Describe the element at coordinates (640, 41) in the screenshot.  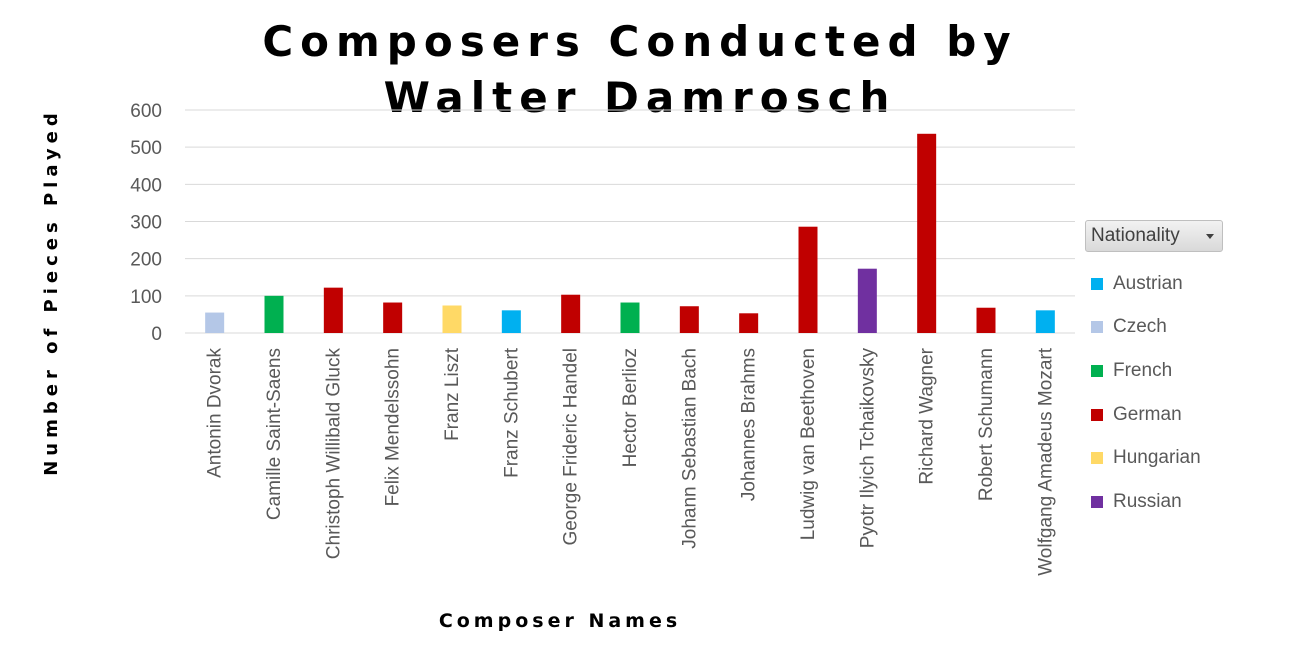
I see `chart-title-line-1: Composers Conducted by` at that location.